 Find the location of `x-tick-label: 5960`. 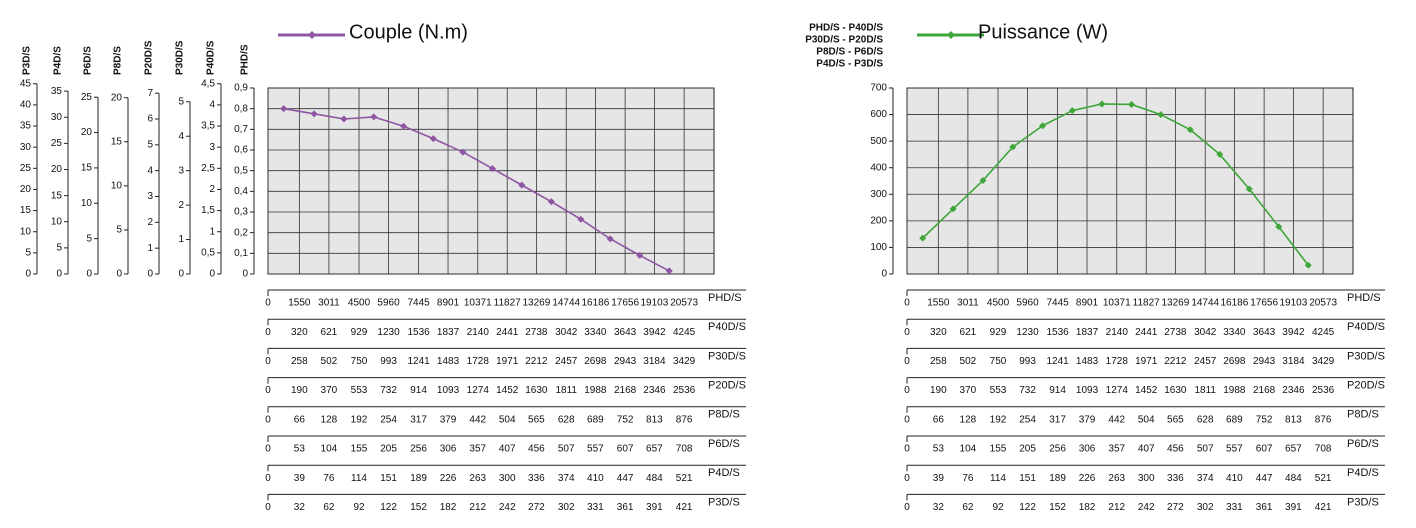

x-tick-label: 5960 is located at coordinates (388, 303).